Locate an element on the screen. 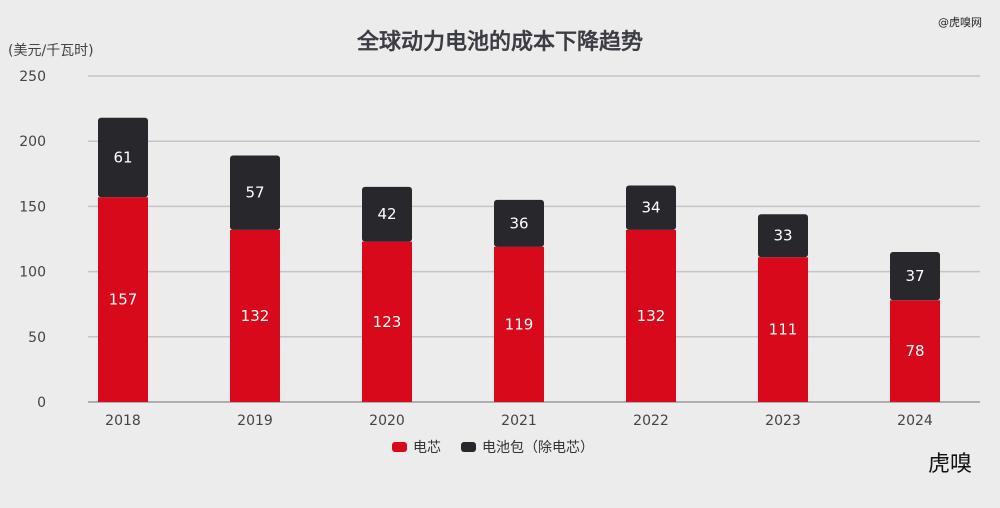 This screenshot has width=1000, height=508. watermark: @虎嗅网 is located at coordinates (960, 22).